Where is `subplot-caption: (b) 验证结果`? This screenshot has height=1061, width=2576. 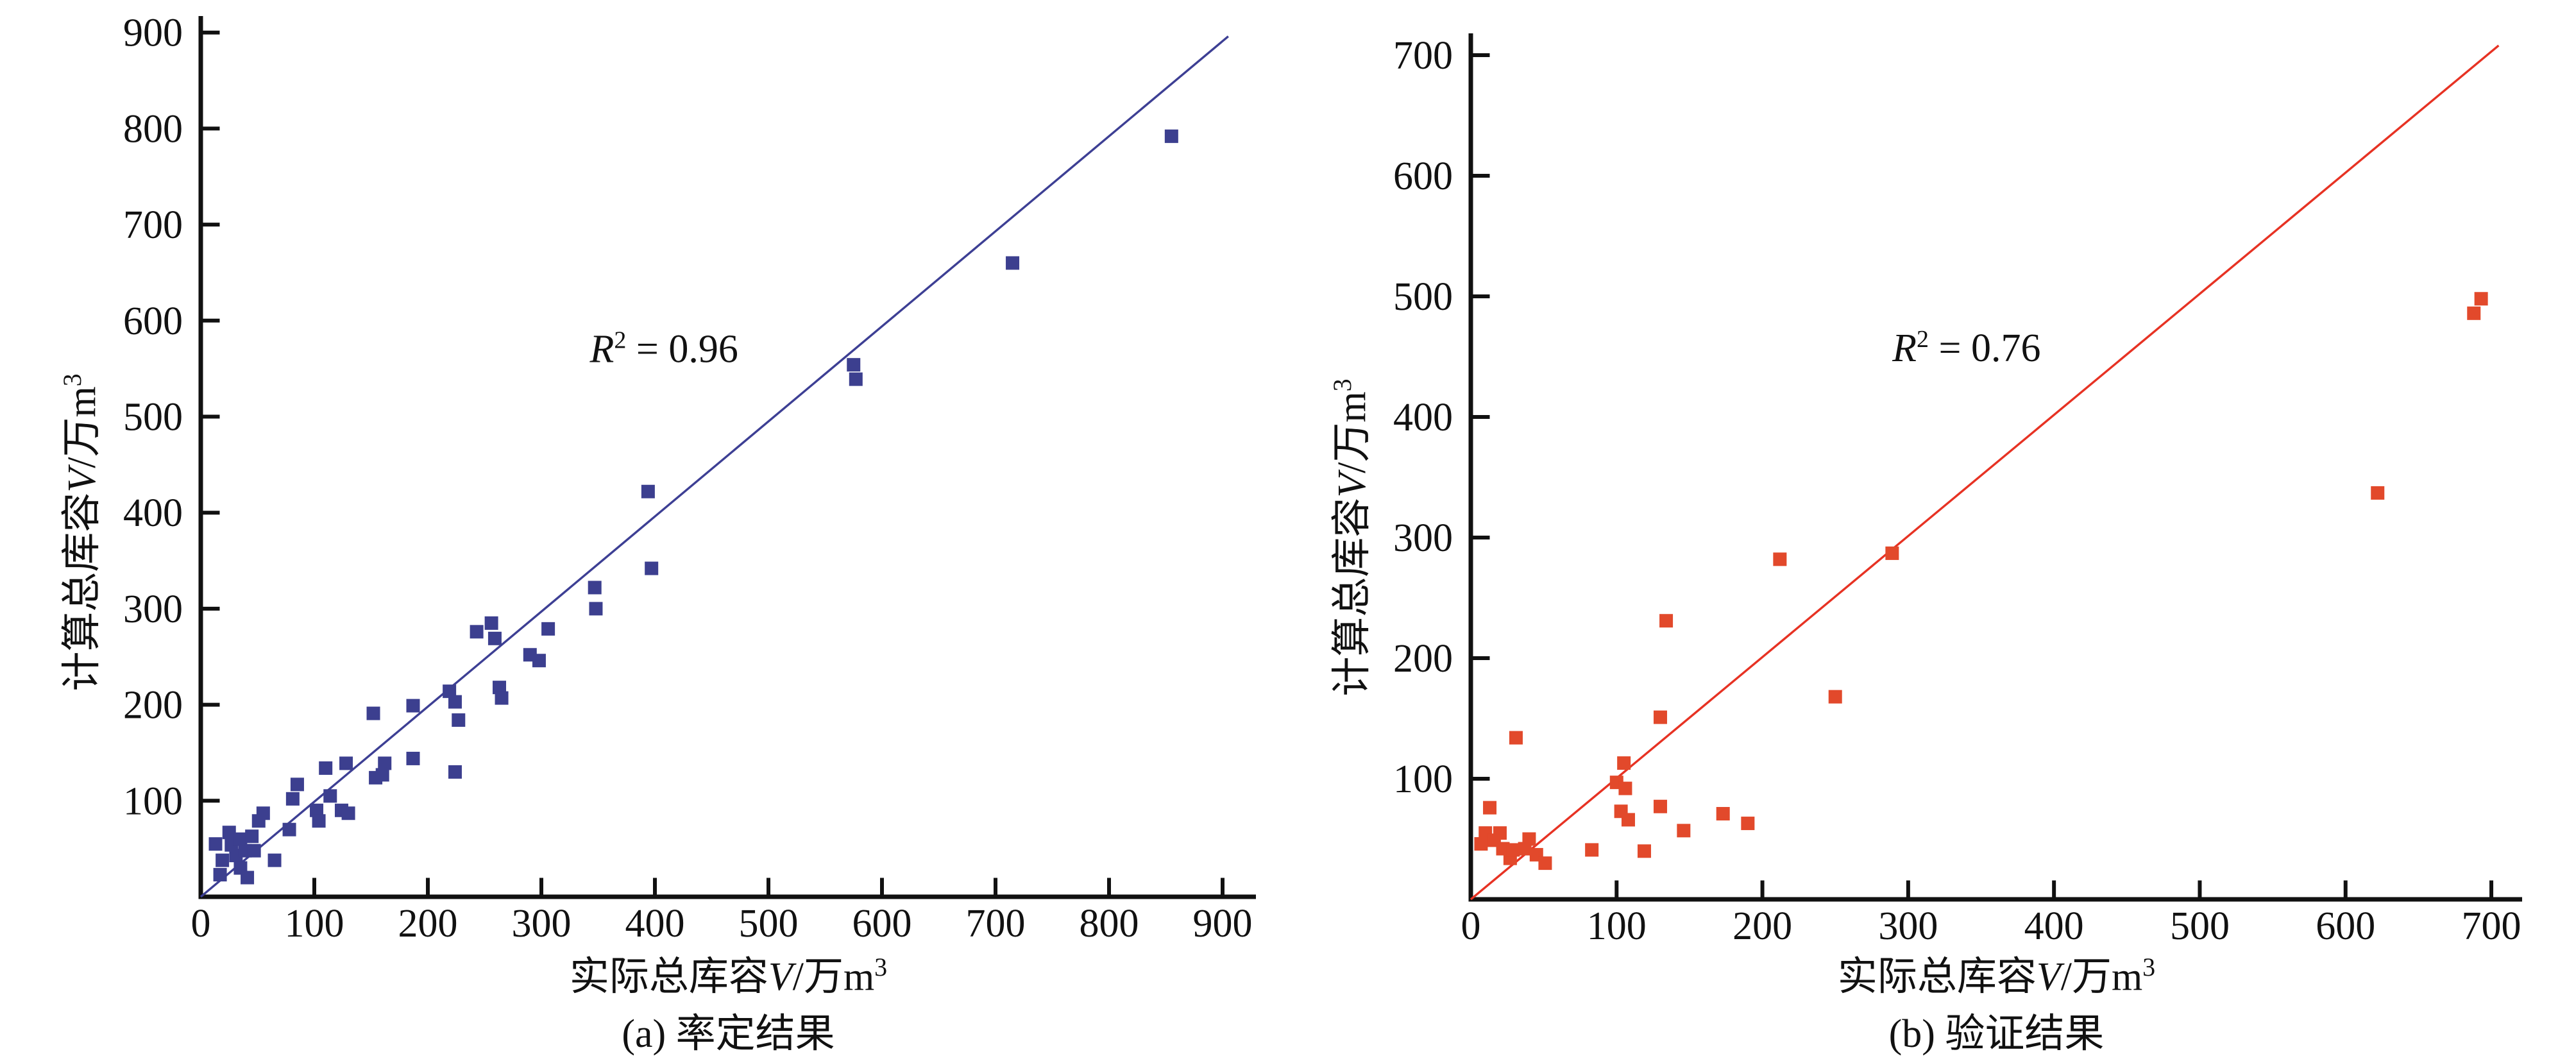 subplot-caption: (b) 验证结果 is located at coordinates (1997, 1034).